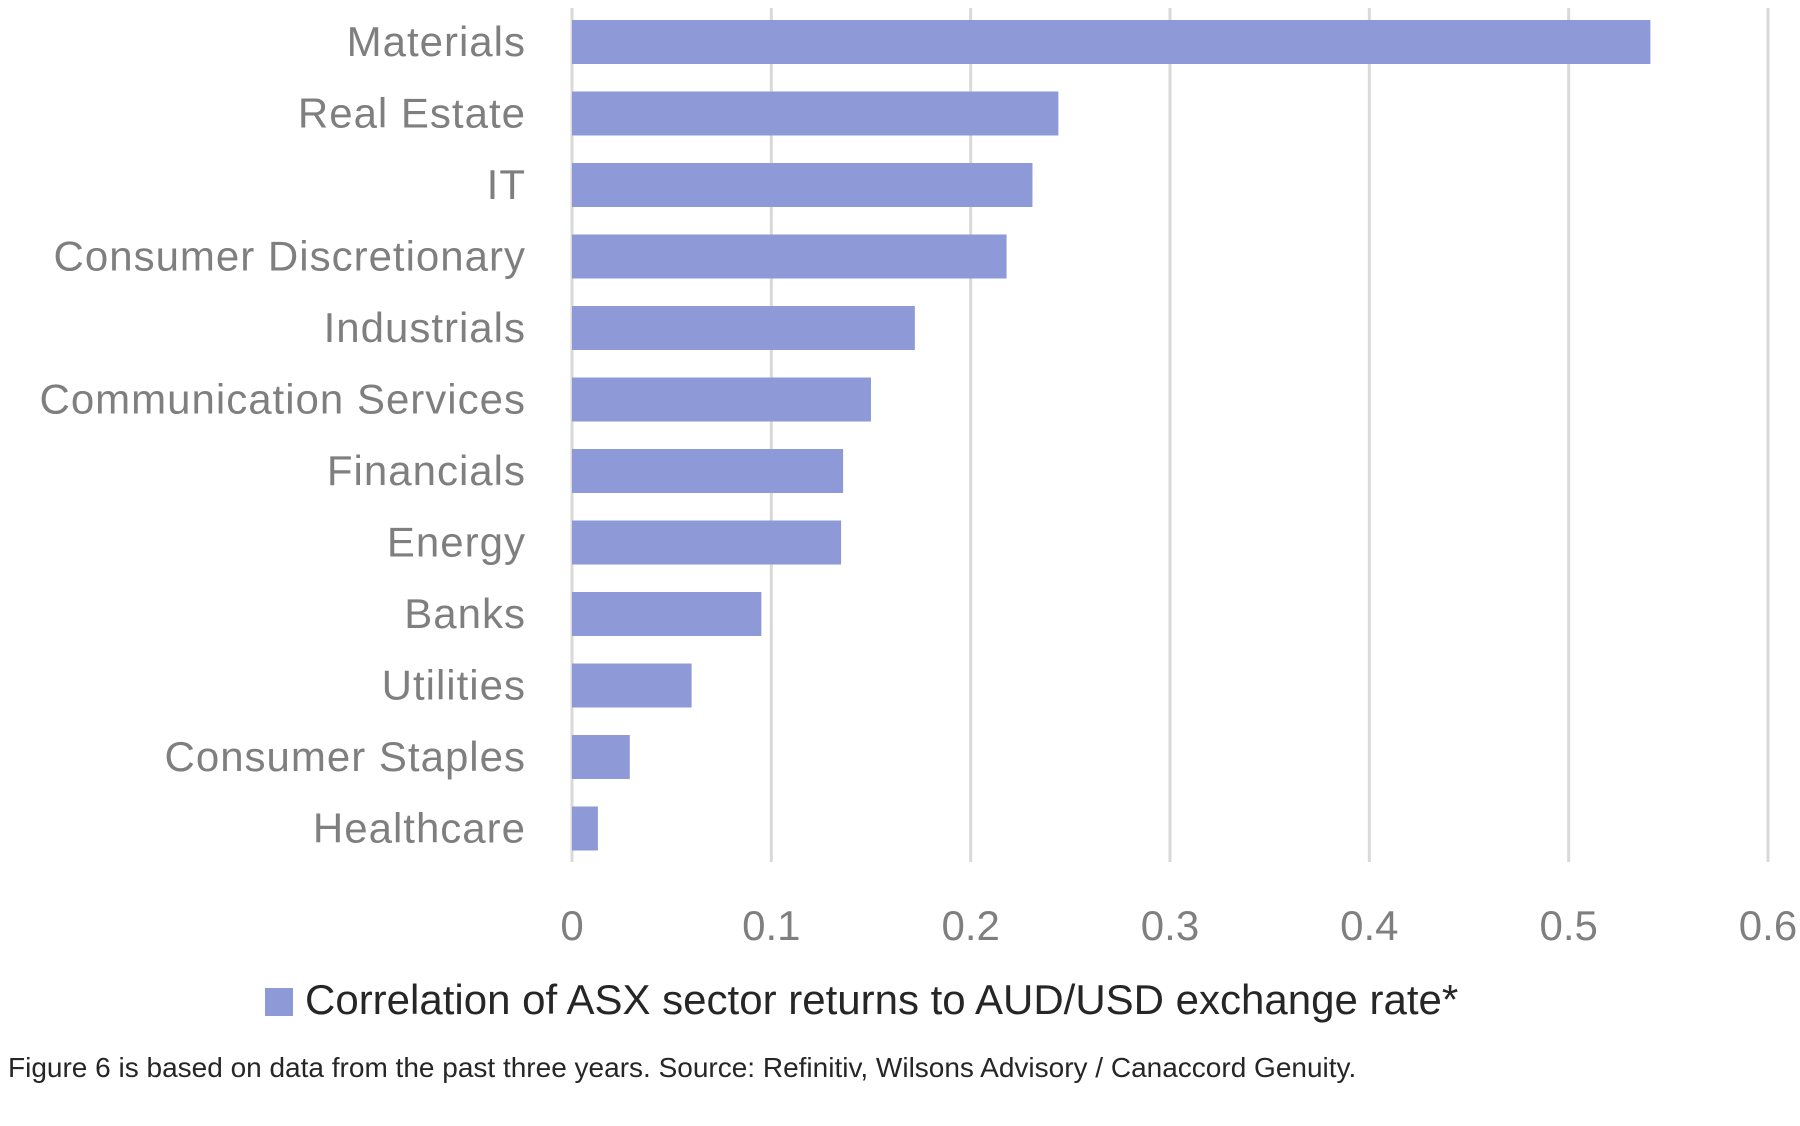 This screenshot has height=1126, width=1800. Describe the element at coordinates (789, 256) in the screenshot. I see `bar-consumer-discretionary` at that location.